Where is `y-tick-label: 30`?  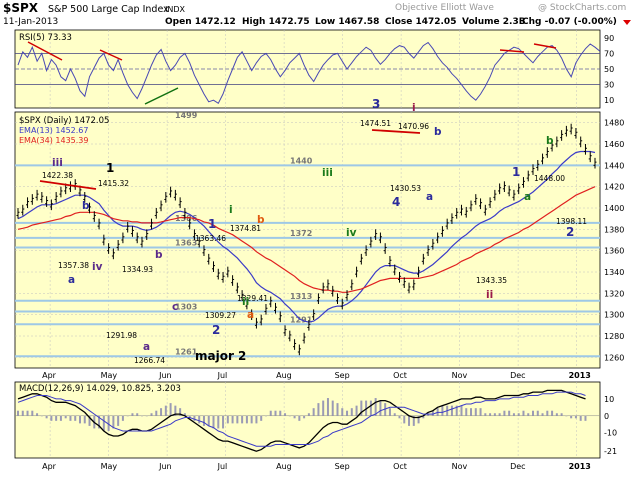
y-tick-label: 30 is located at coordinates (609, 85).